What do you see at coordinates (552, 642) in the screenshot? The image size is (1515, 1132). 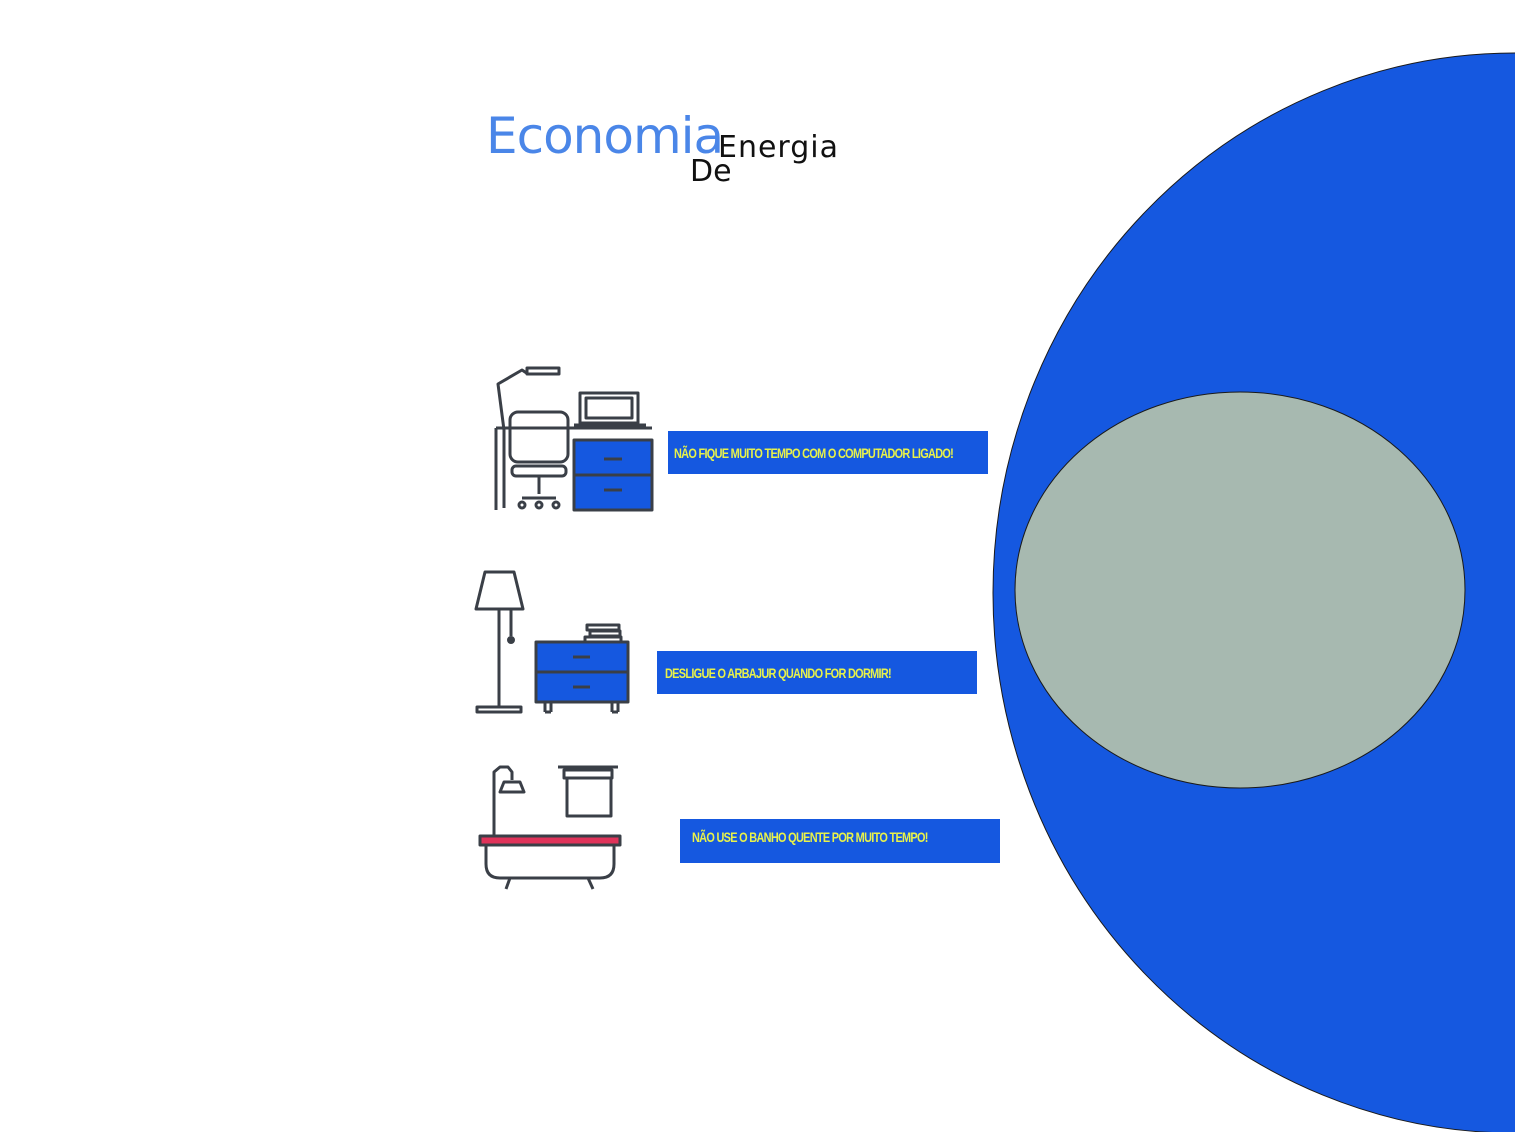 I see `floor-lamp-nightstand-icon` at bounding box center [552, 642].